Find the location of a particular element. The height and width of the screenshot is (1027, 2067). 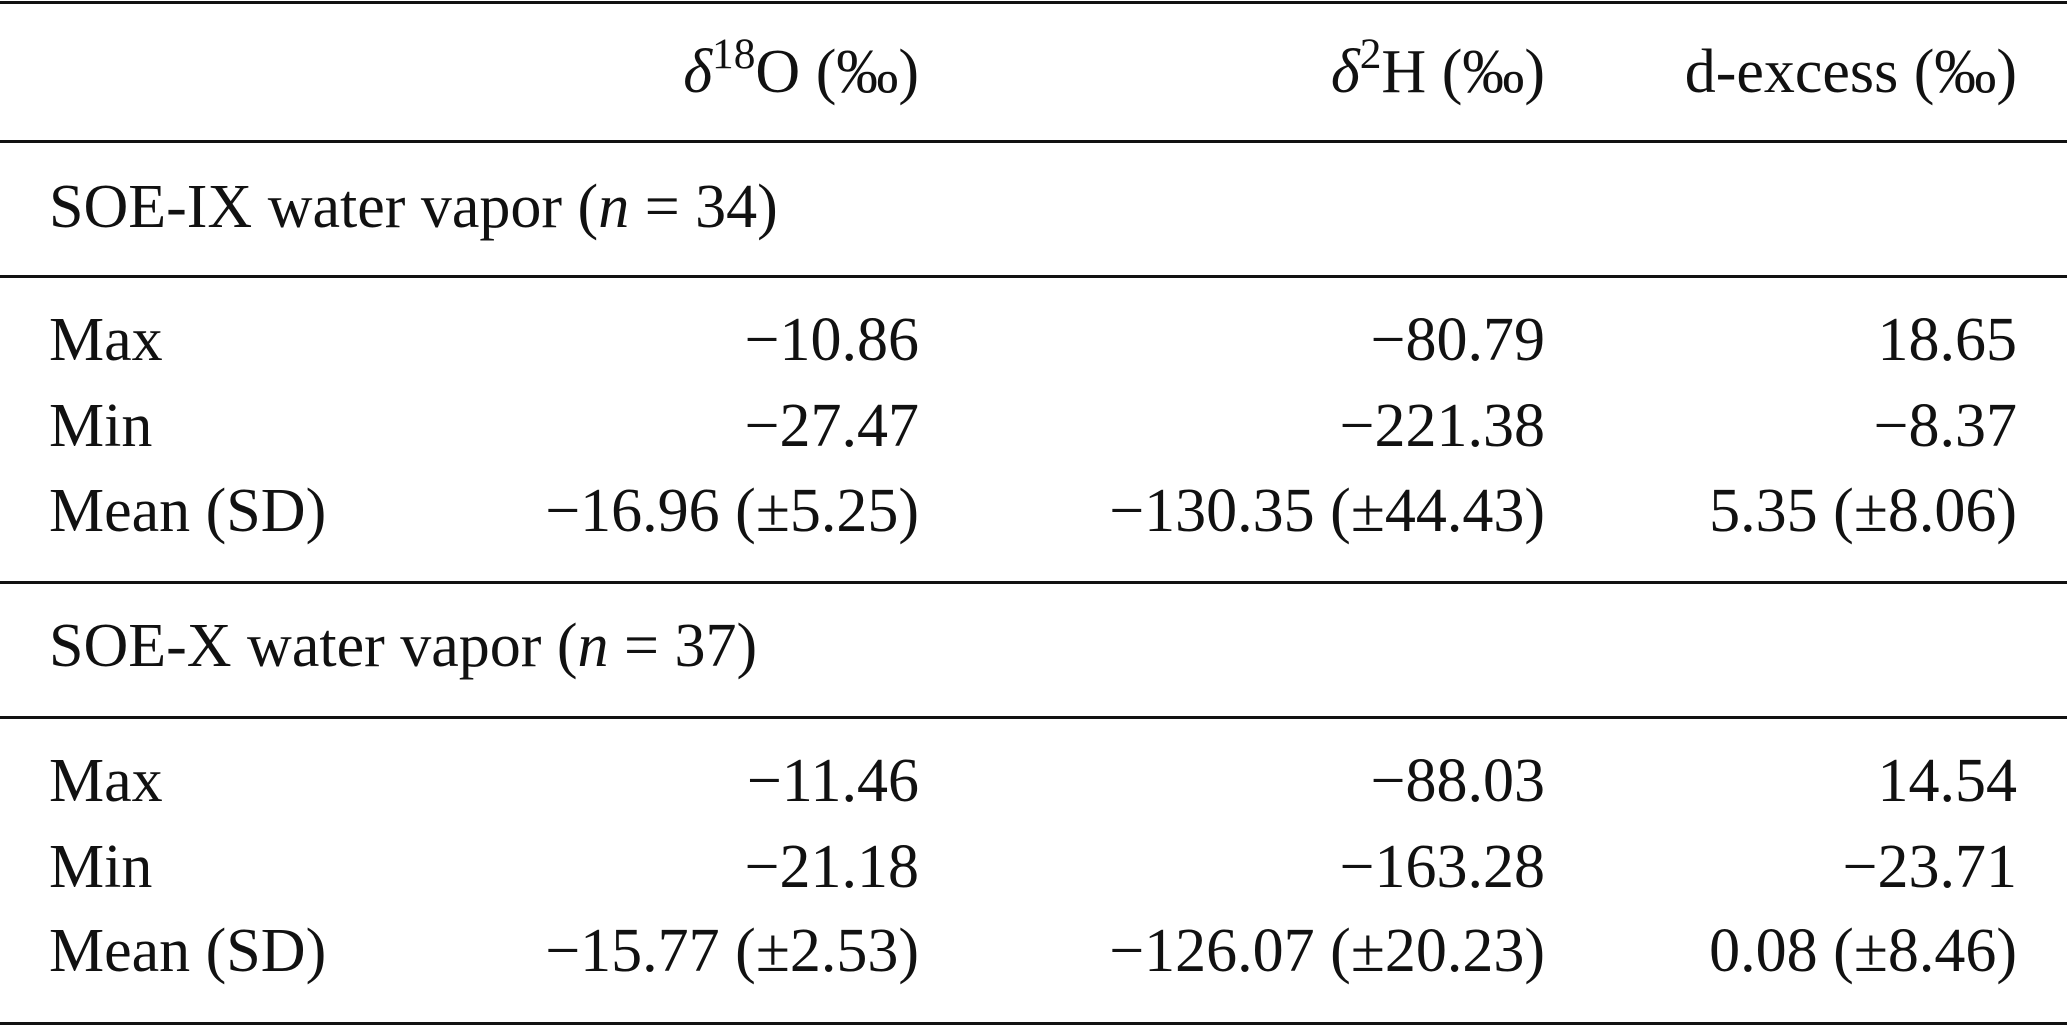

value-cell: 5.35 (±8.06) is located at coordinates (1863, 511).